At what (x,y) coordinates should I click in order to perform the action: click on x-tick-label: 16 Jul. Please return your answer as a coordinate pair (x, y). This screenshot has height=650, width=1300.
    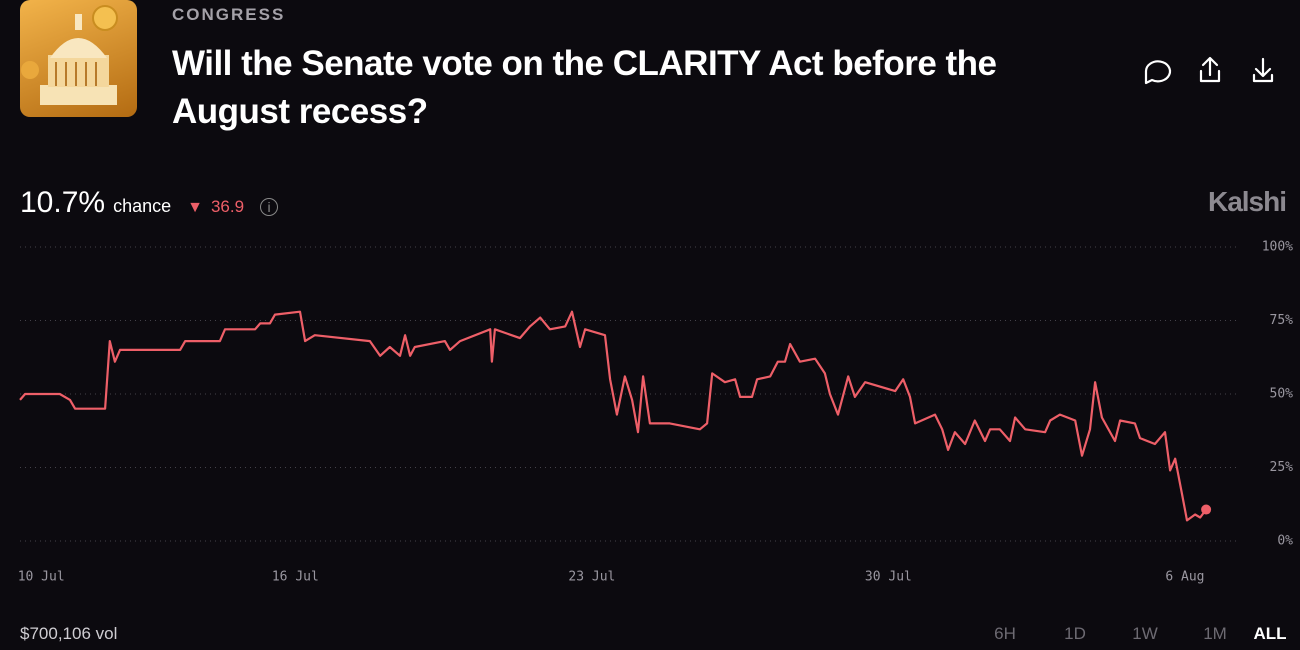
    Looking at the image, I should click on (295, 577).